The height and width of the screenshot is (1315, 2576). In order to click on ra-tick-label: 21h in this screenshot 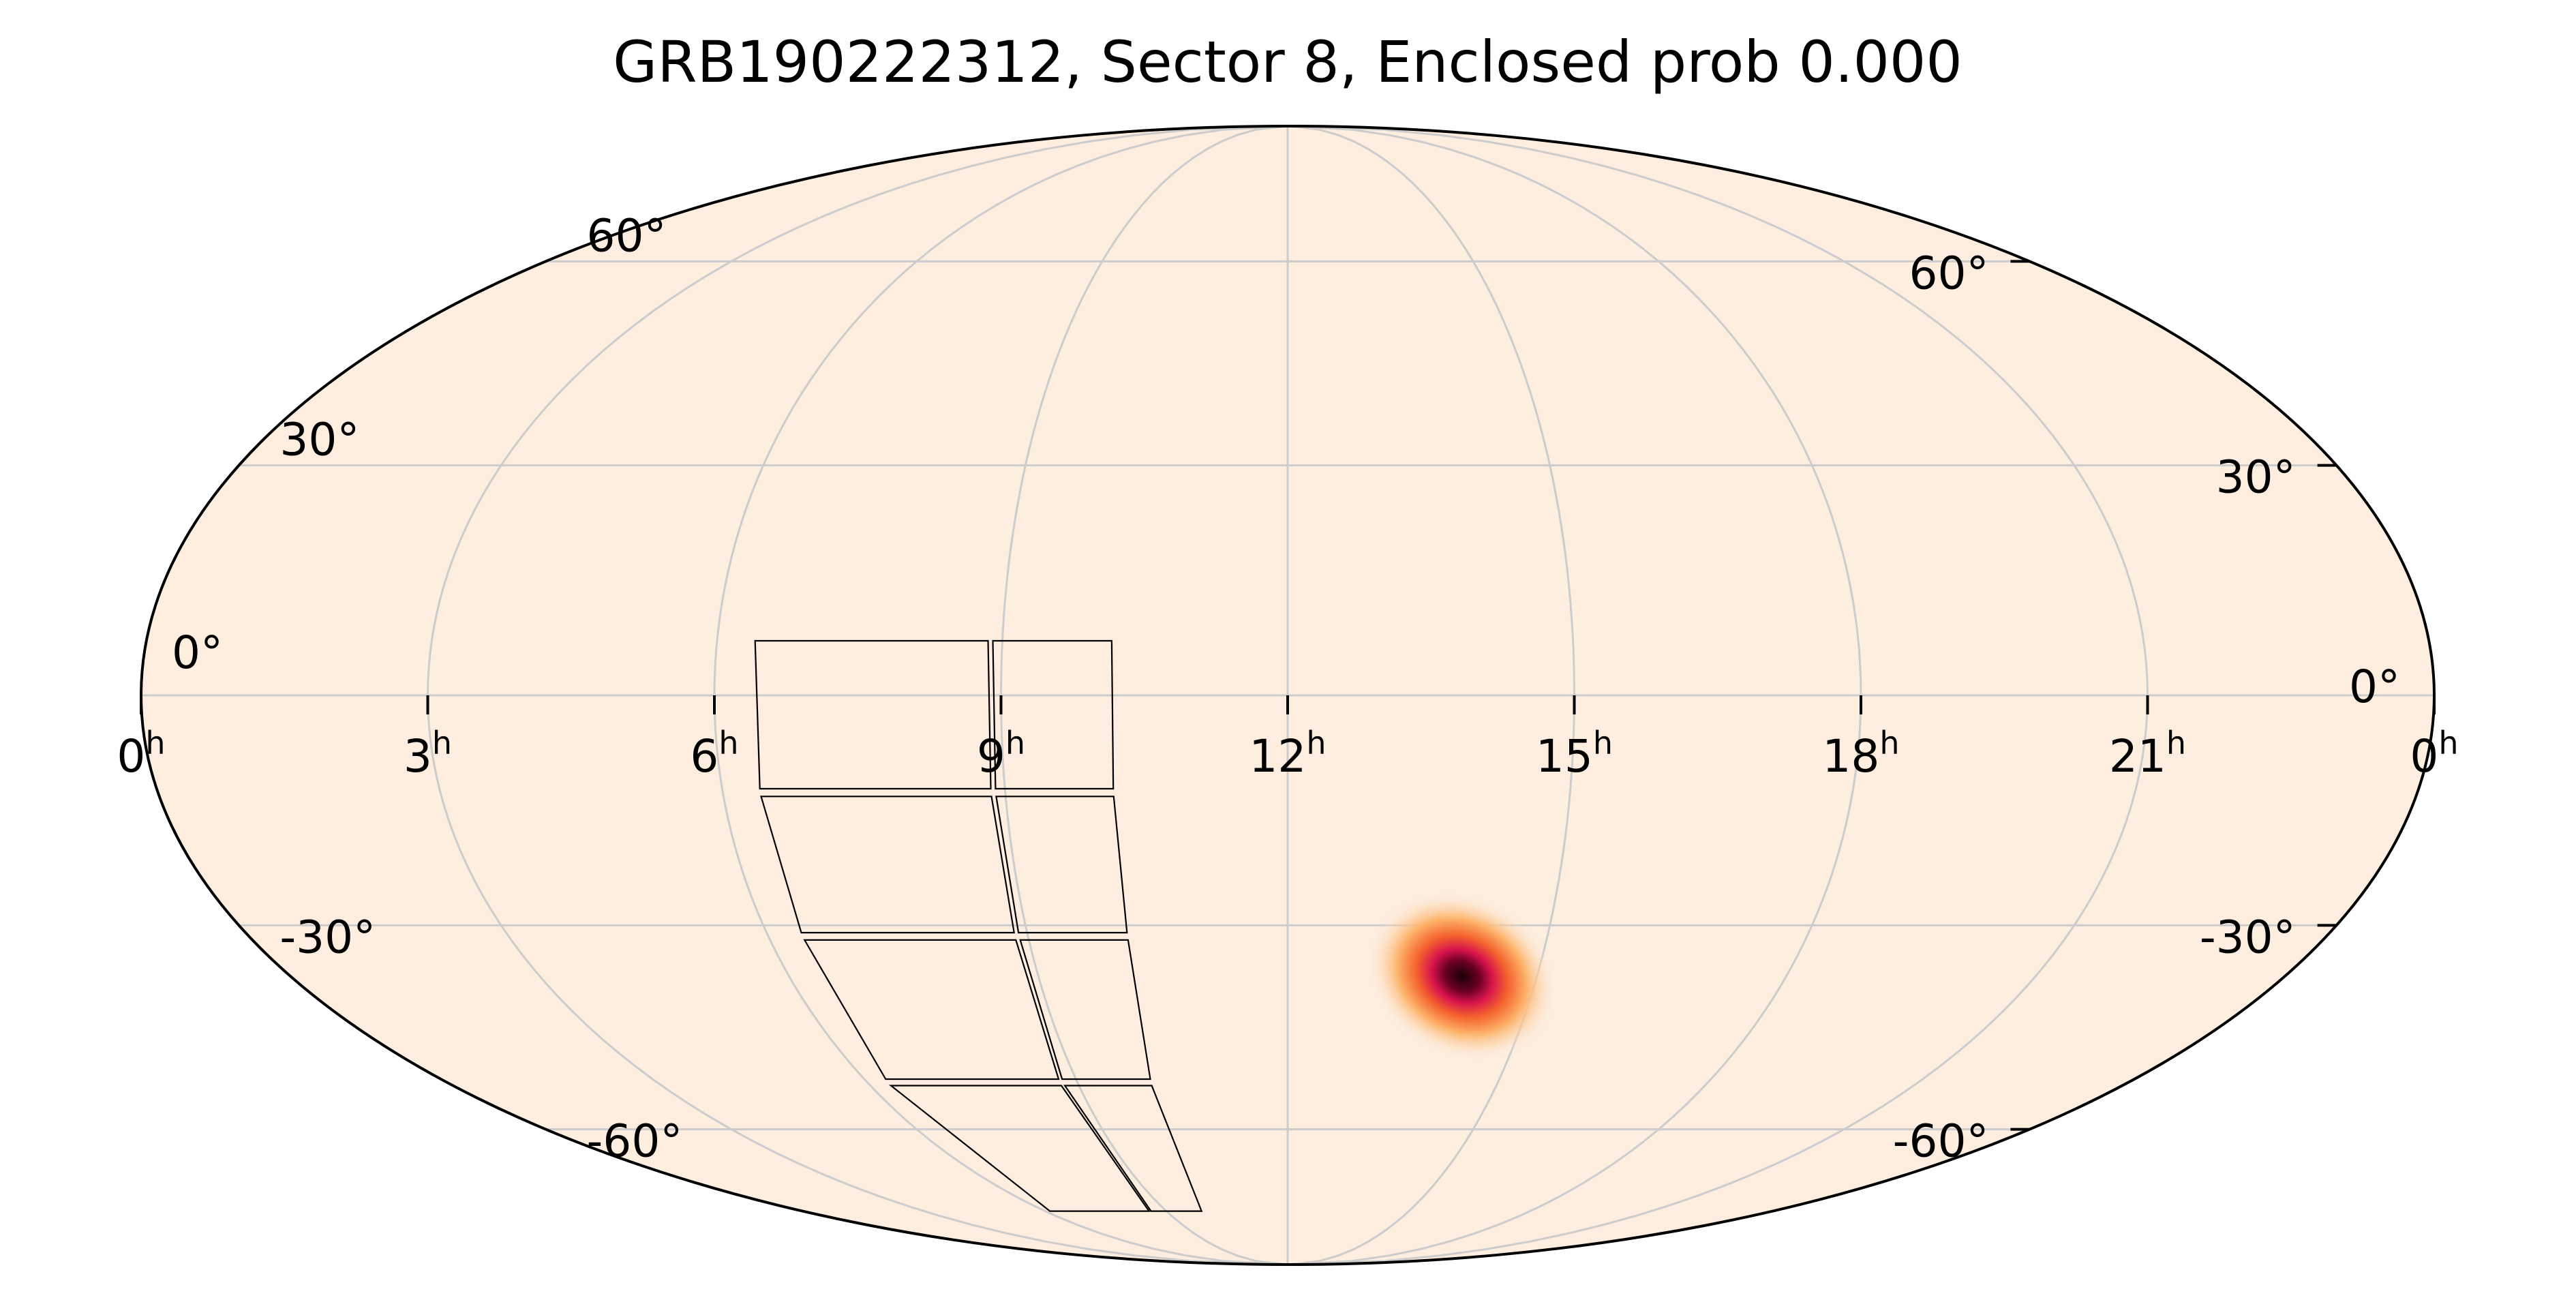, I will do `click(2147, 754)`.